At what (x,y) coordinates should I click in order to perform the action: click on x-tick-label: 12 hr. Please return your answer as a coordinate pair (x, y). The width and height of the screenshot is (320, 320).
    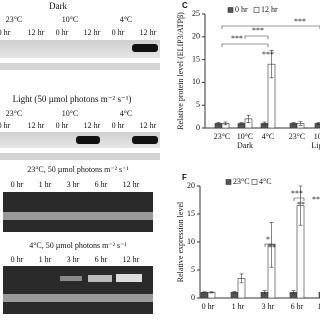
    Looking at the image, I should click on (319, 306).